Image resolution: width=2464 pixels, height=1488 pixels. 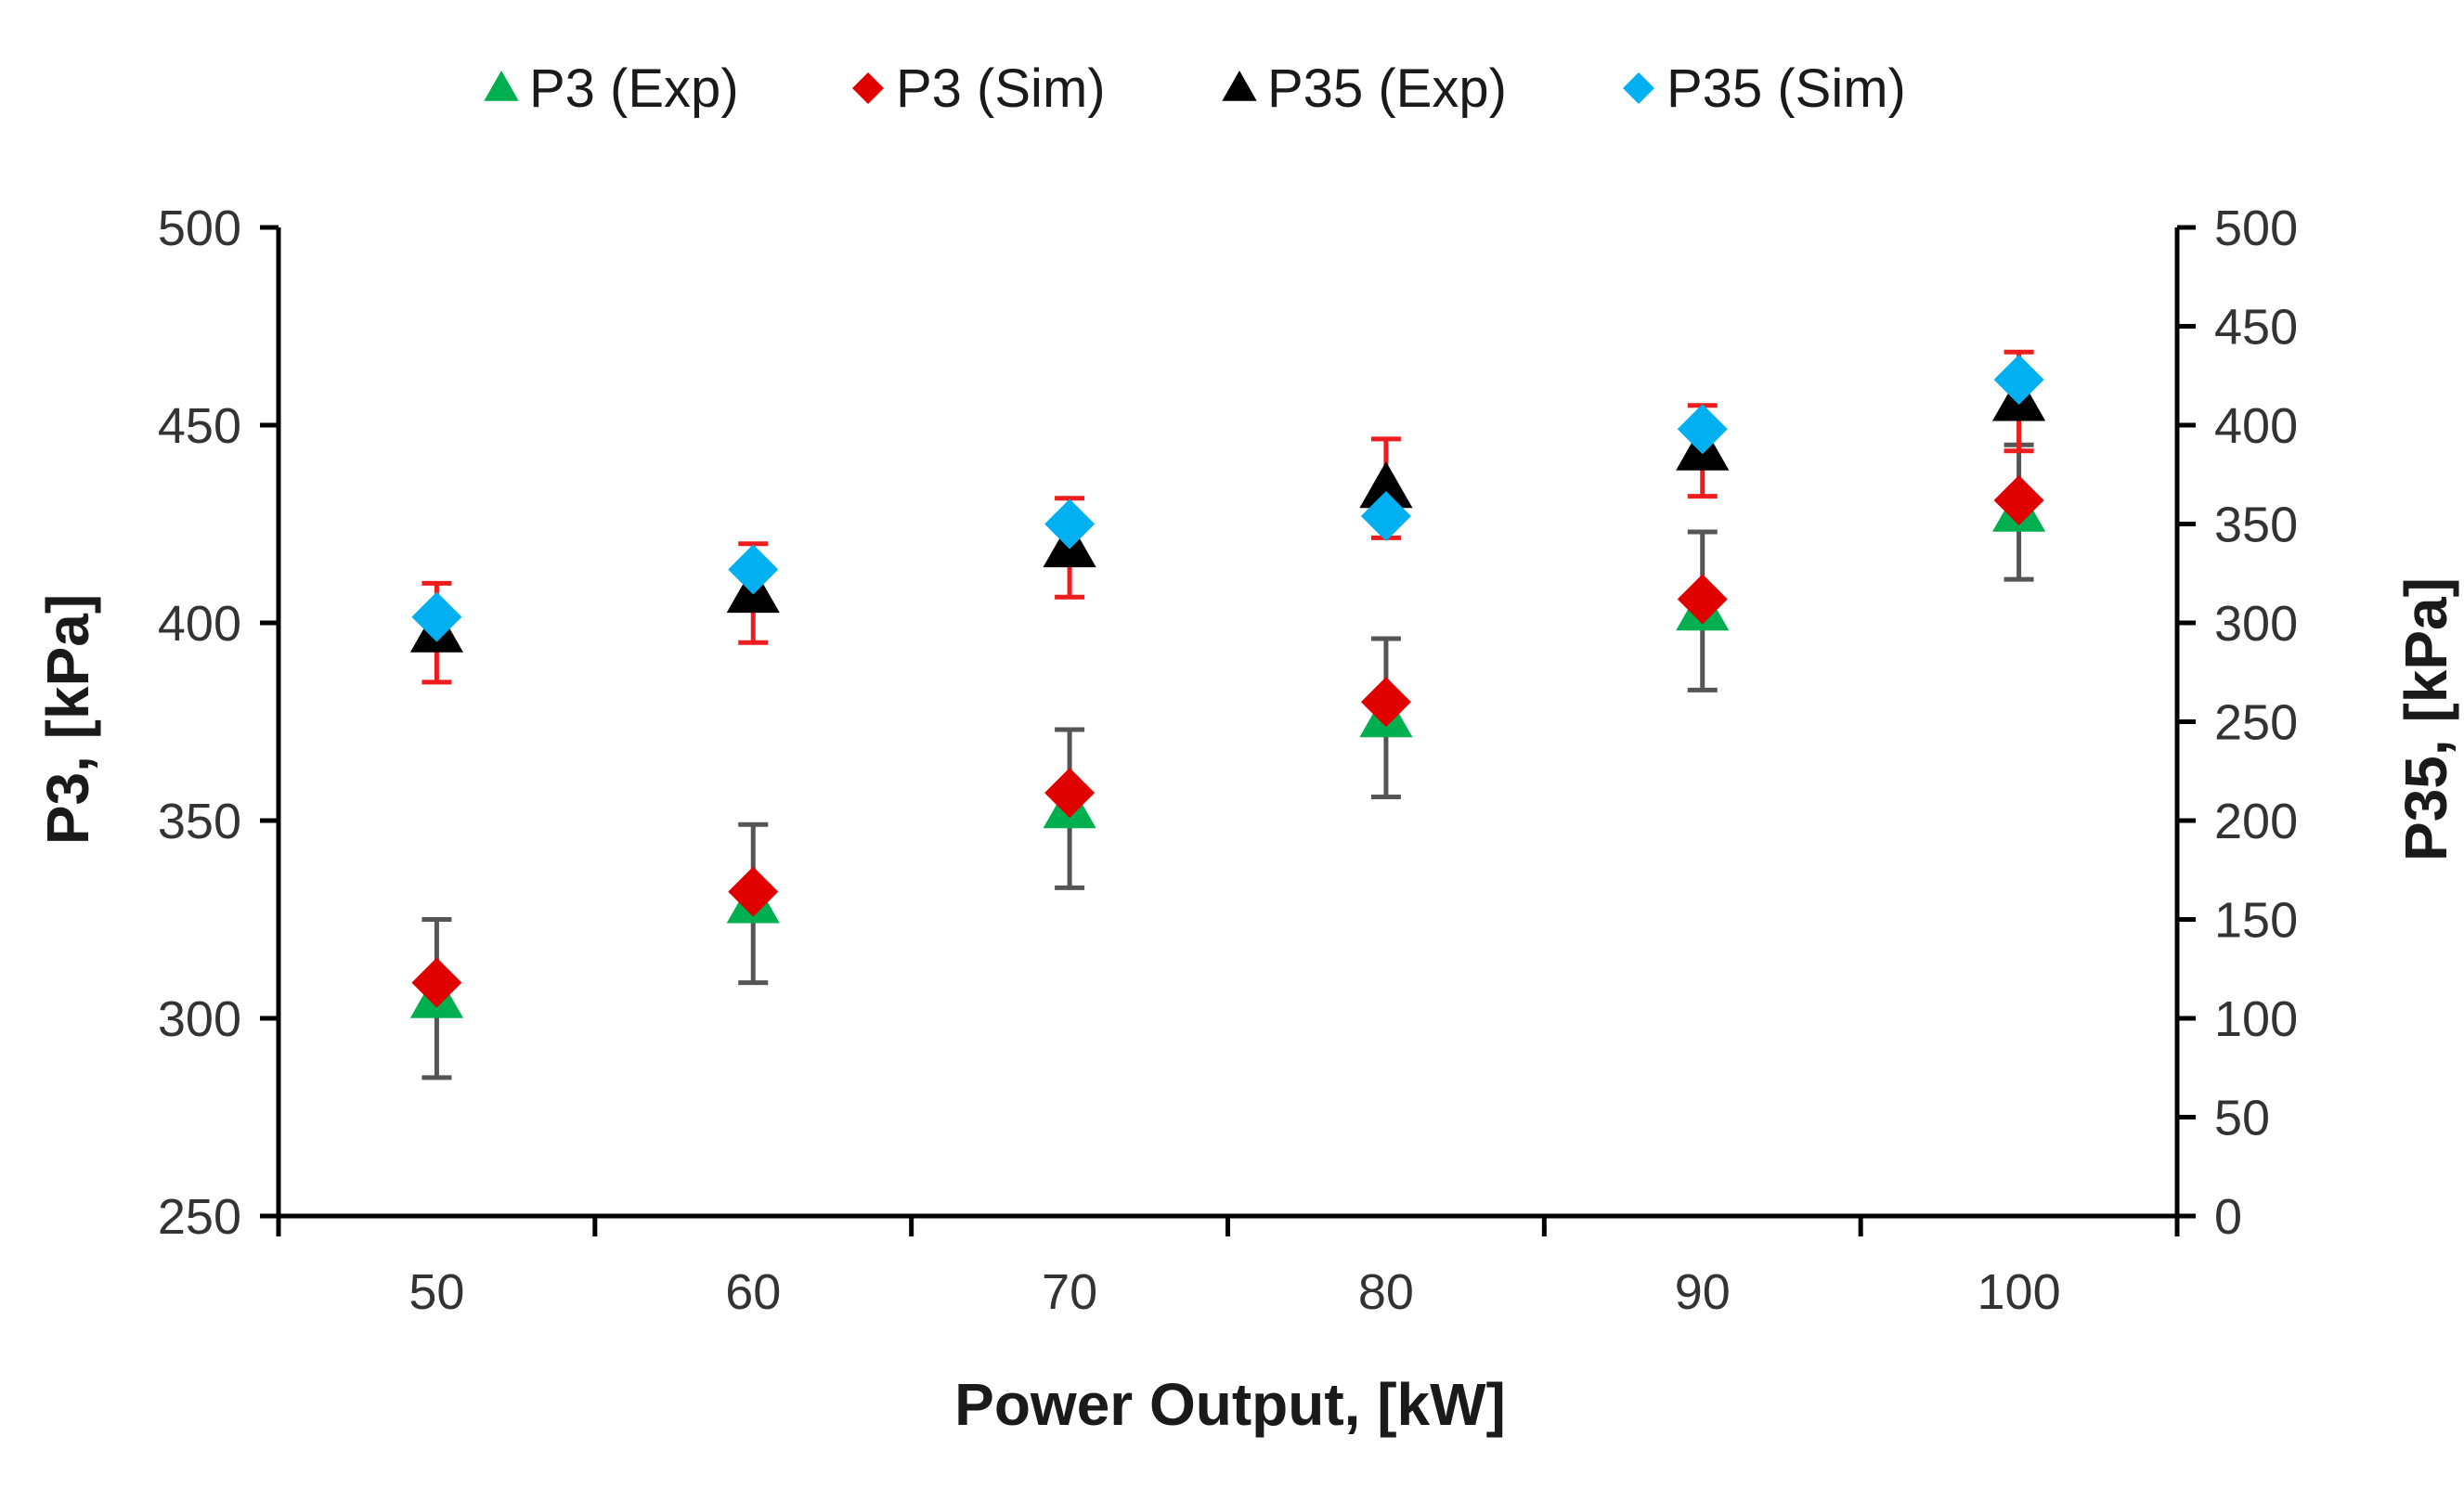 I want to click on x-tick-label: 80, so click(x=1386, y=1292).